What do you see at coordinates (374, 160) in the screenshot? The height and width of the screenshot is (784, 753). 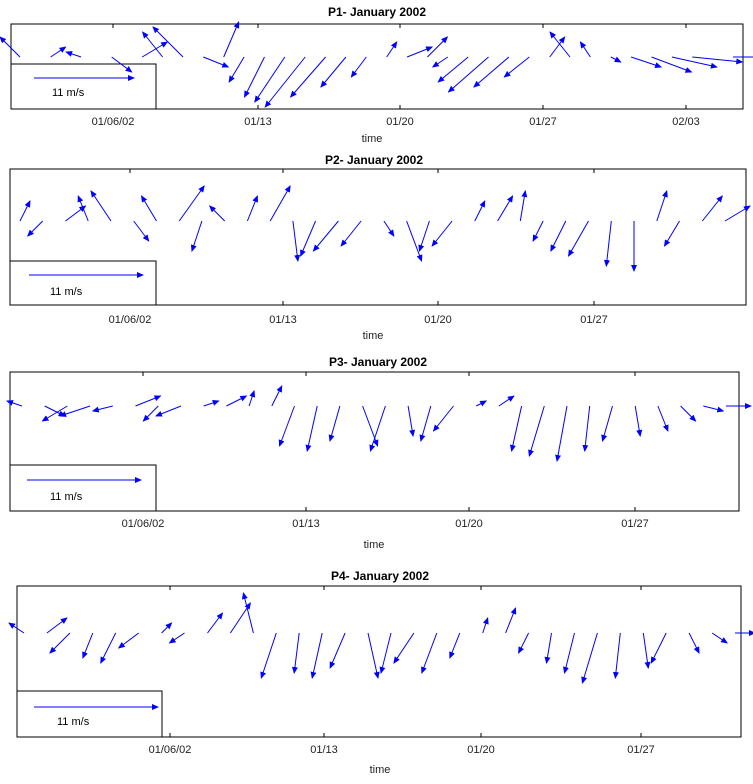 I see `panel-title: P2- January 2002` at bounding box center [374, 160].